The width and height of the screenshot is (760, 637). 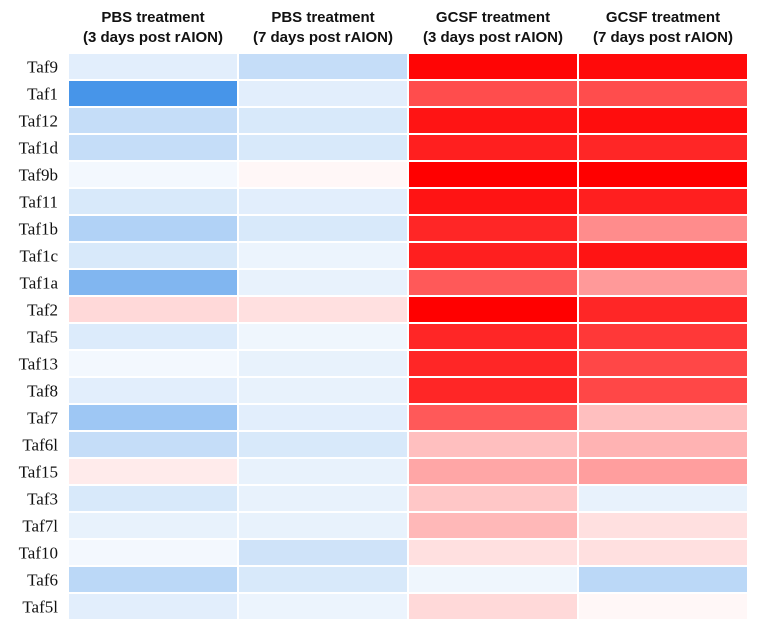 What do you see at coordinates (40, 607) in the screenshot?
I see `row-label: Taf5l` at bounding box center [40, 607].